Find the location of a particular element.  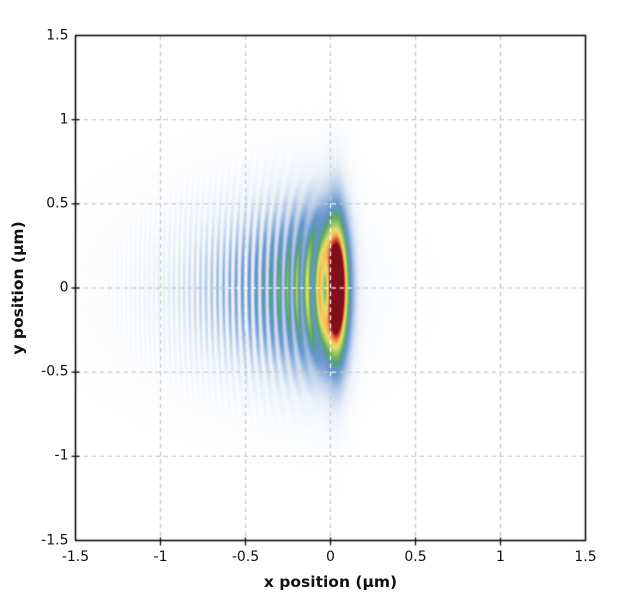

y-tick-label: -1.5 is located at coordinates (55, 540).